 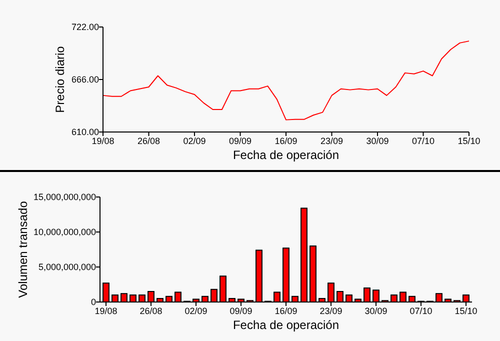 What do you see at coordinates (67, 267) in the screenshot?
I see `y-tick-label: 5,000,000,000` at bounding box center [67, 267].